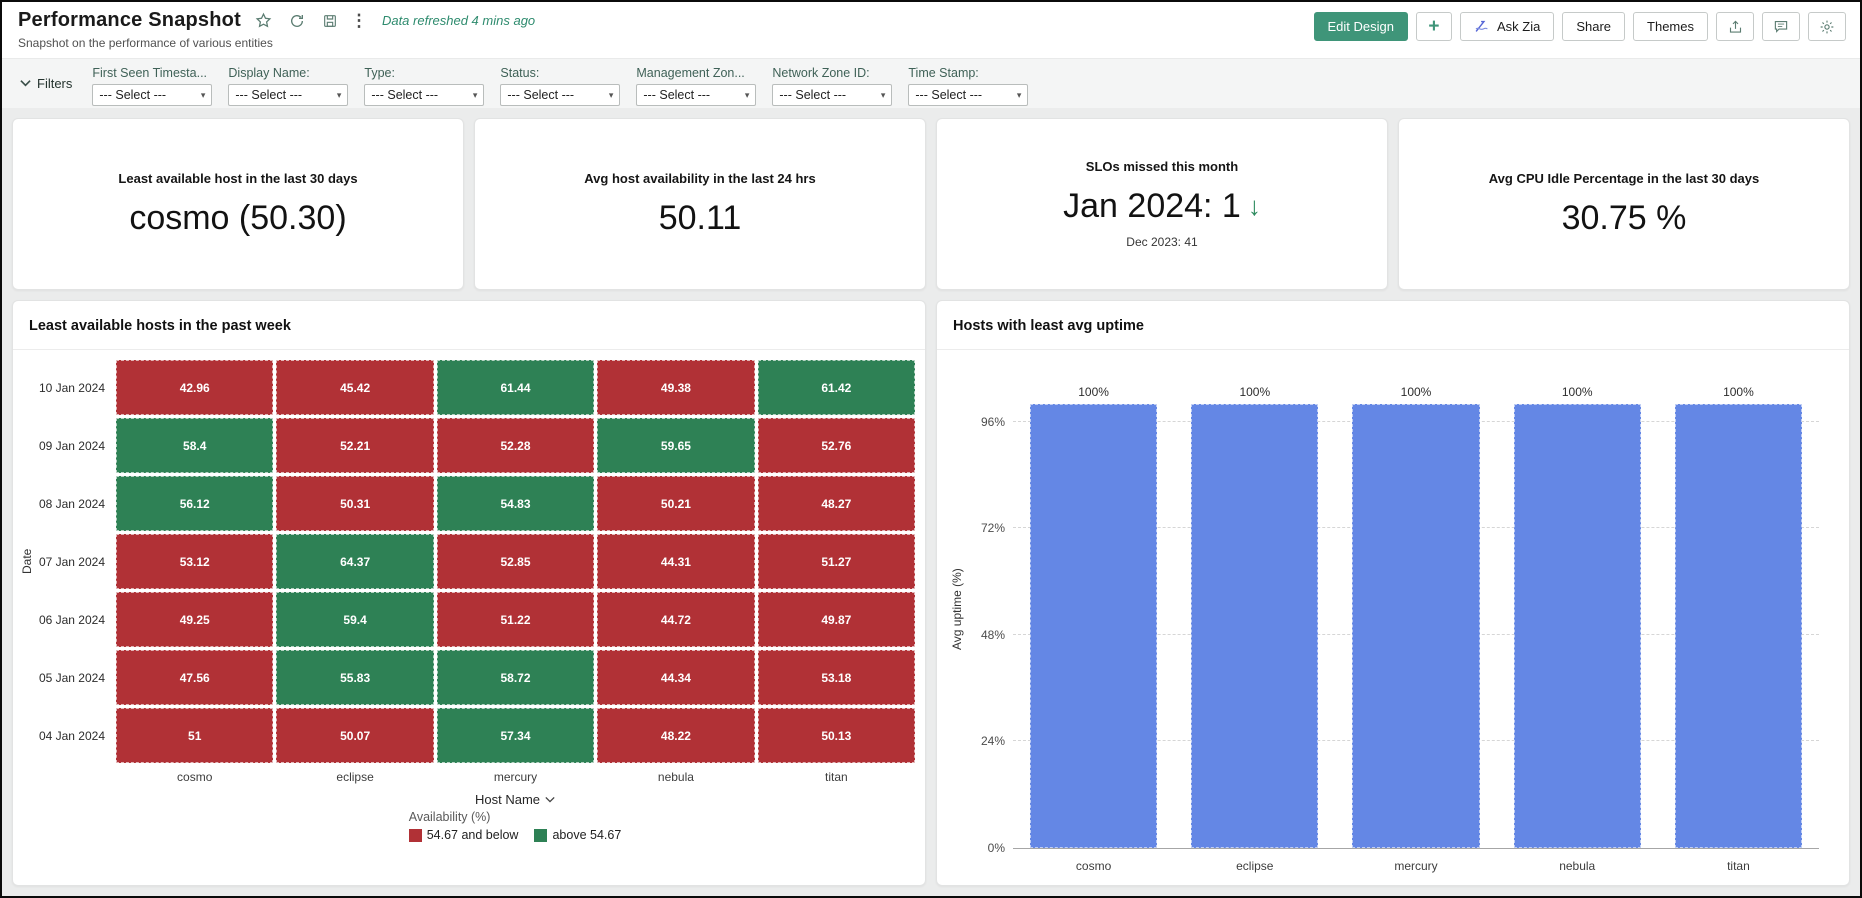 The width and height of the screenshot is (1862, 898). I want to click on heatmap-cell: 59.4, so click(355, 619).